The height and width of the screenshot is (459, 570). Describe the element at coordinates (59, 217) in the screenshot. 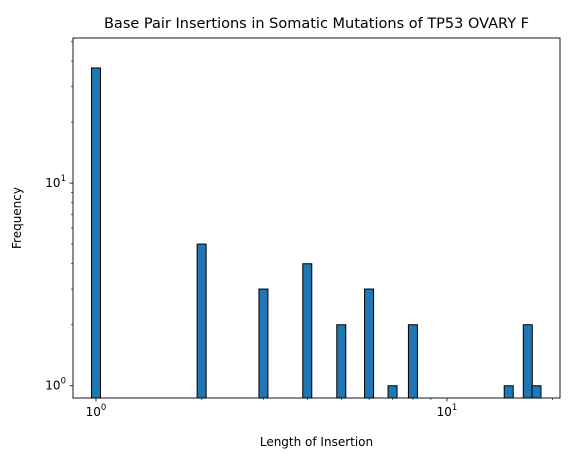

I see `y-axis-ticks: 10⁰ 10¹` at that location.